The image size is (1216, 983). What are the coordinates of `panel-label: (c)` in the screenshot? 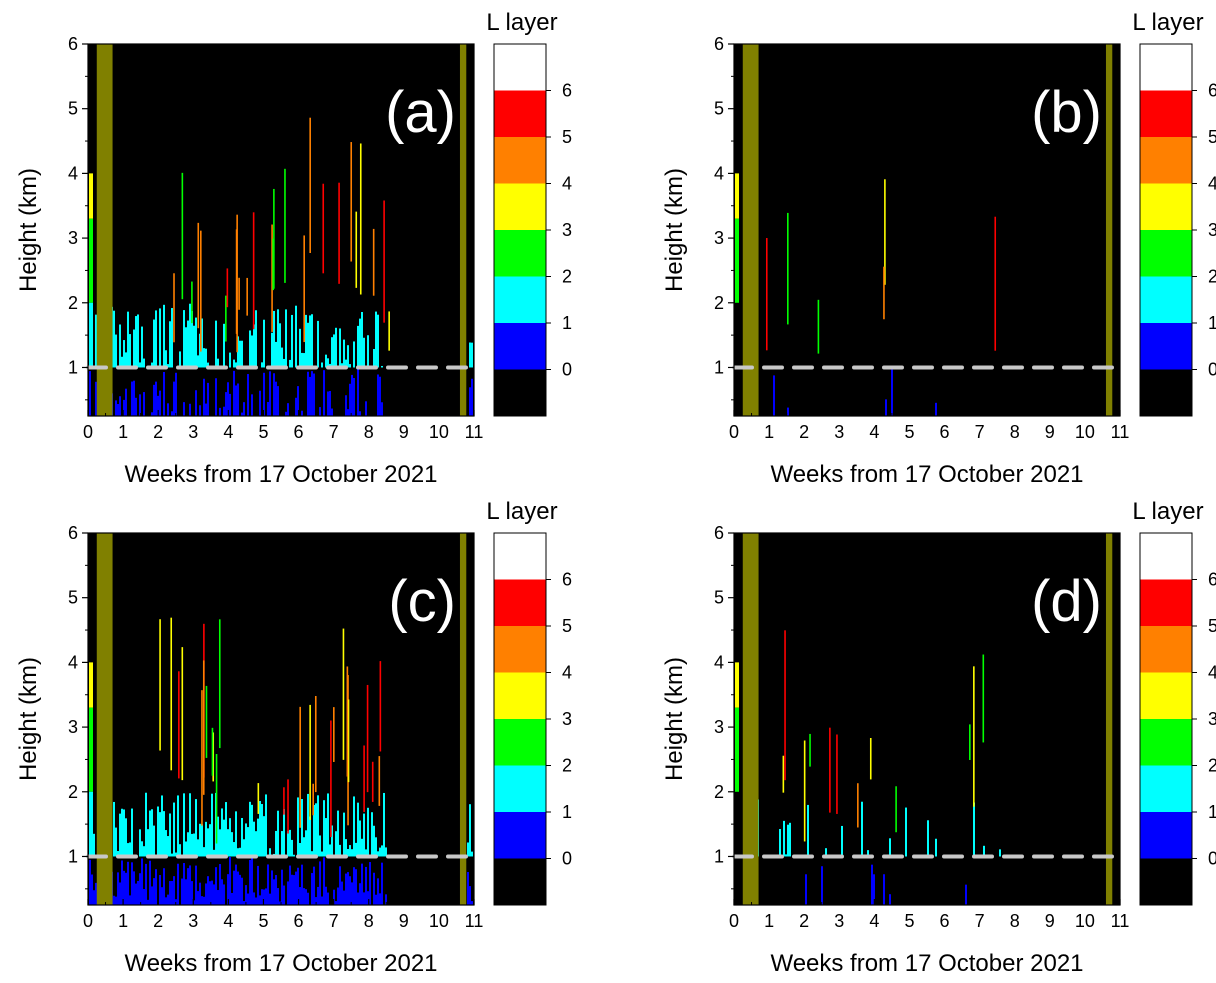 It's located at (422, 601).